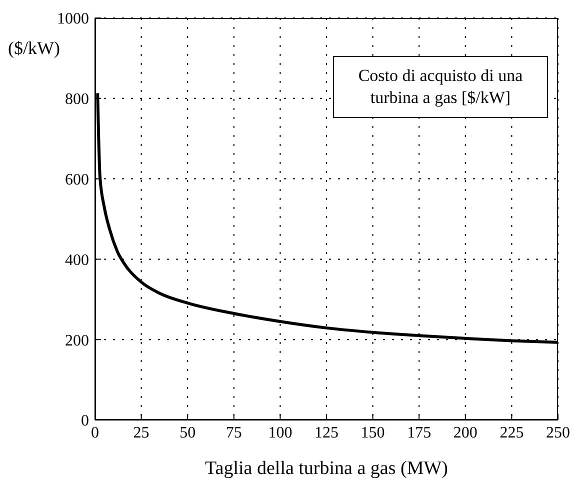  Describe the element at coordinates (440, 87) in the screenshot. I see `annotation: Costo di acquisto di una turbina a gas [$/kW]` at that location.